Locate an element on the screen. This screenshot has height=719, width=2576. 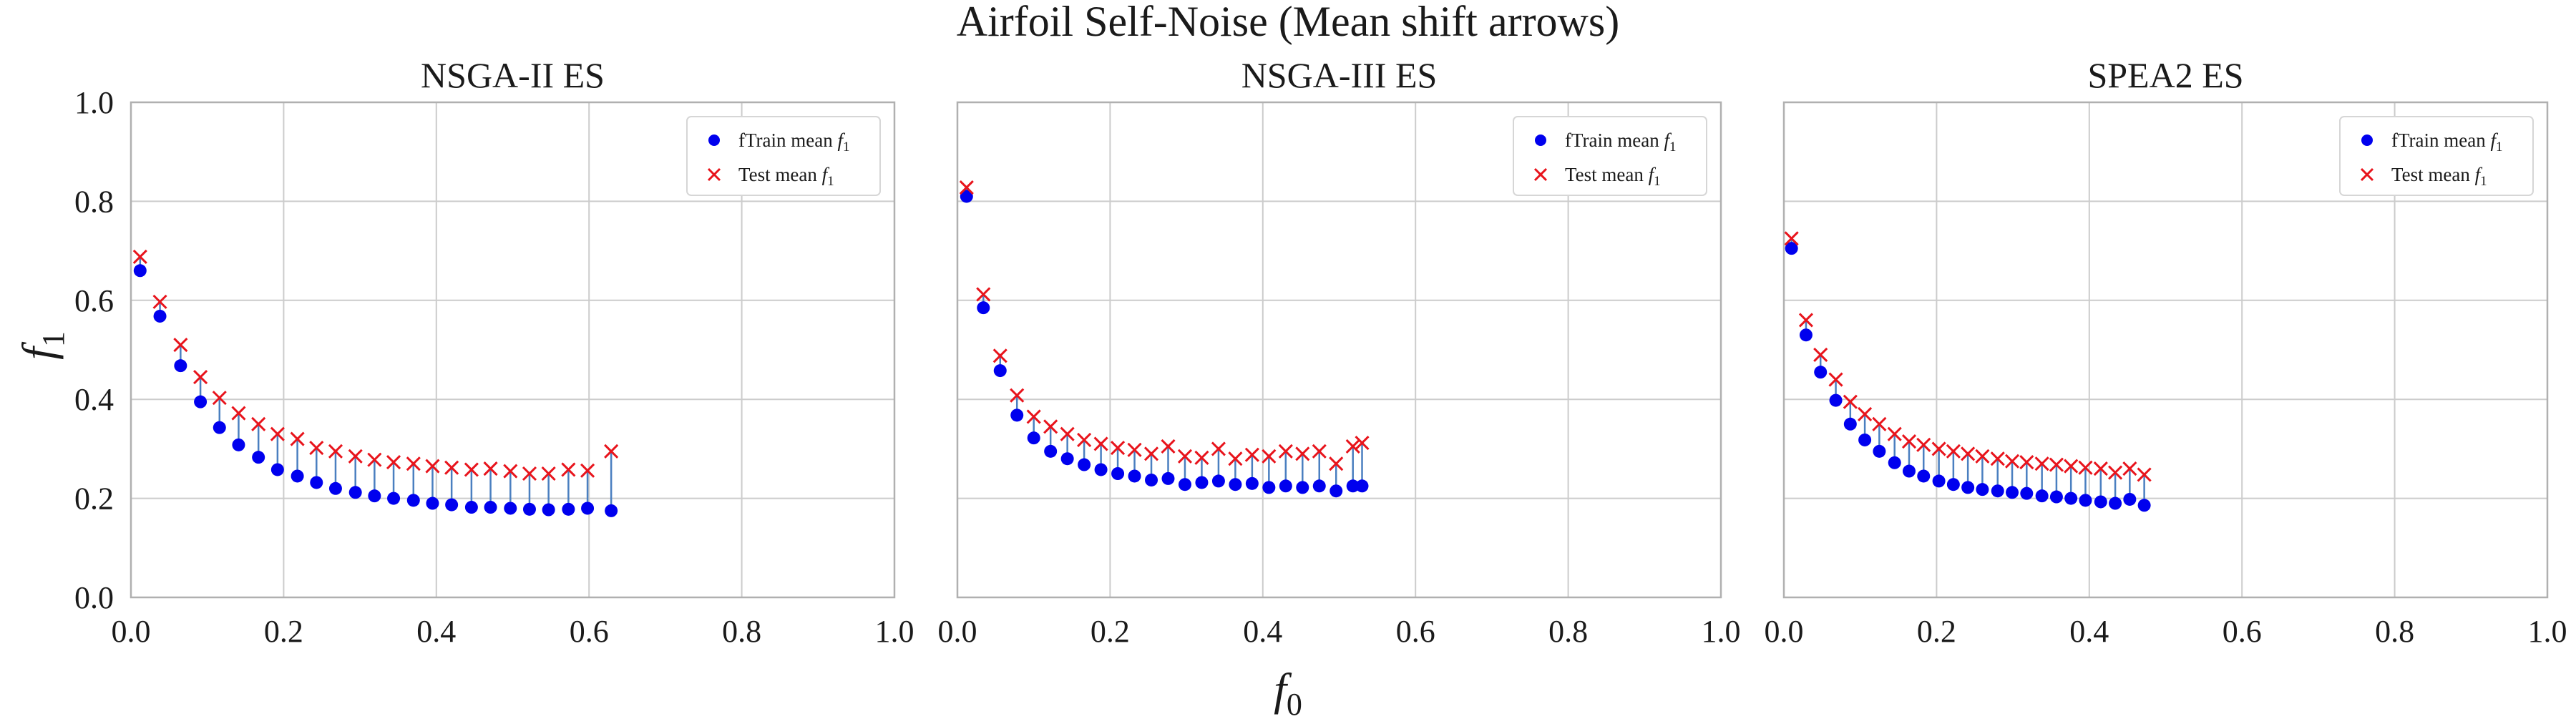
x-tick-label: 0.8 is located at coordinates (2394, 631).